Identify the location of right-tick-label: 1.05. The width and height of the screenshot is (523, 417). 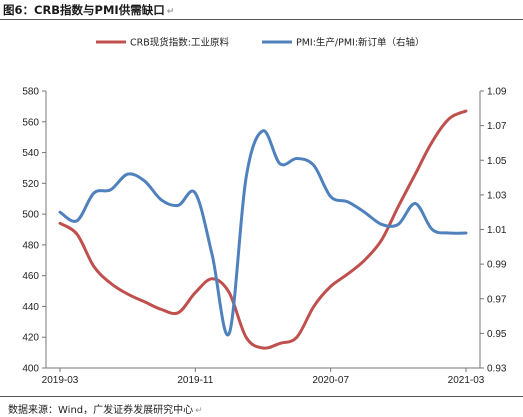
(497, 161).